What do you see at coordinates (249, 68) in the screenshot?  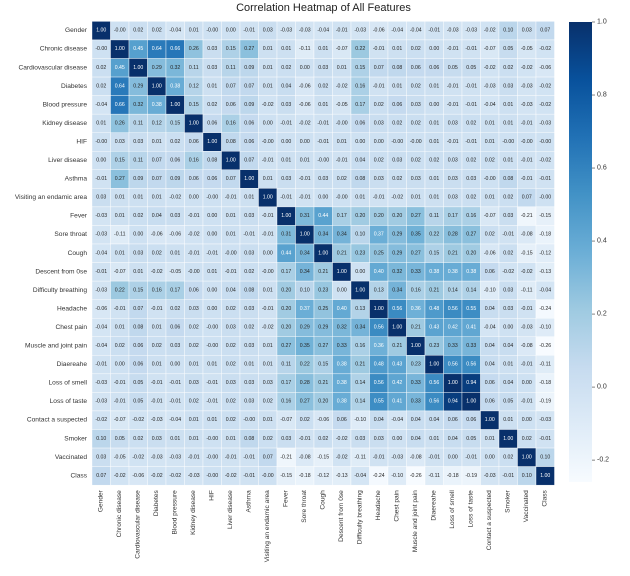 I see `cell-value: 0.09` at bounding box center [249, 68].